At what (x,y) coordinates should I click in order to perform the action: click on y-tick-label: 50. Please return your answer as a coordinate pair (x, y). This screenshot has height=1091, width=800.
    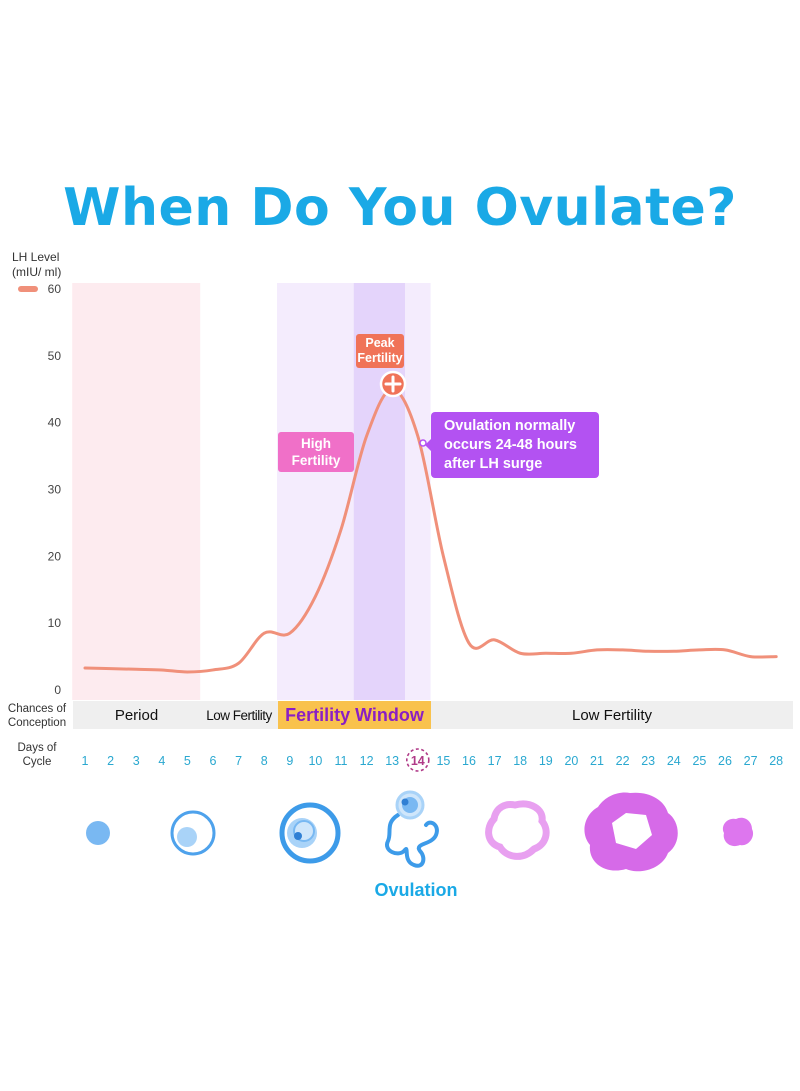
    Looking at the image, I should click on (55, 356).